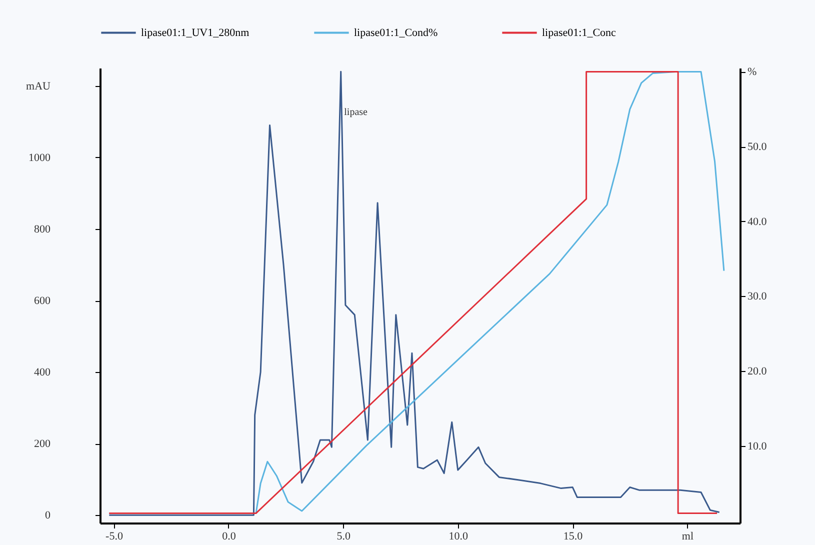  What do you see at coordinates (758, 147) in the screenshot?
I see `y2-tick-label: 50.0` at bounding box center [758, 147].